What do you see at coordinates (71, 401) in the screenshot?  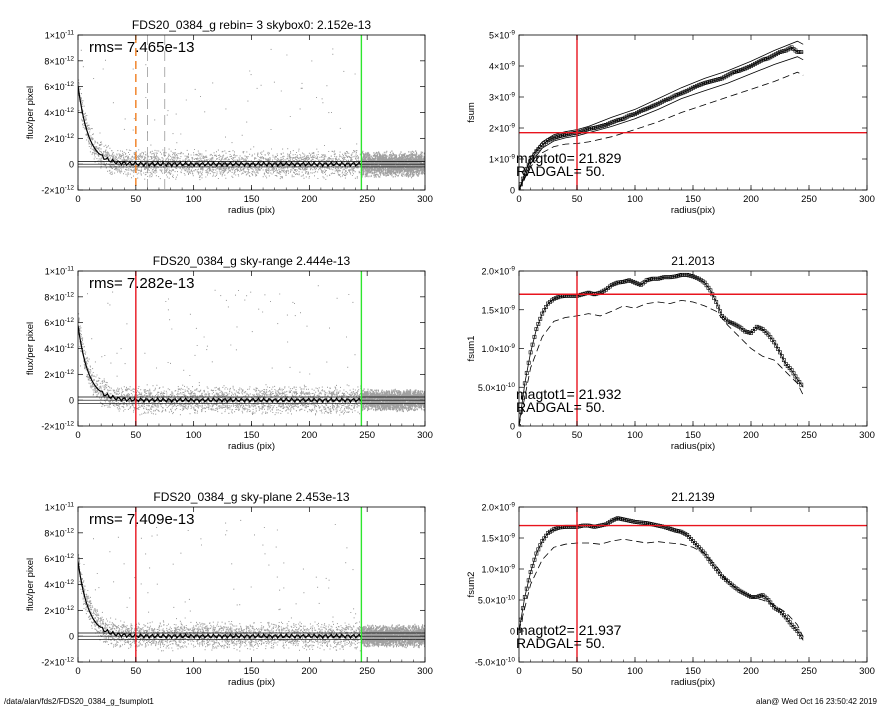 I see `y-tick-label: 0` at bounding box center [71, 401].